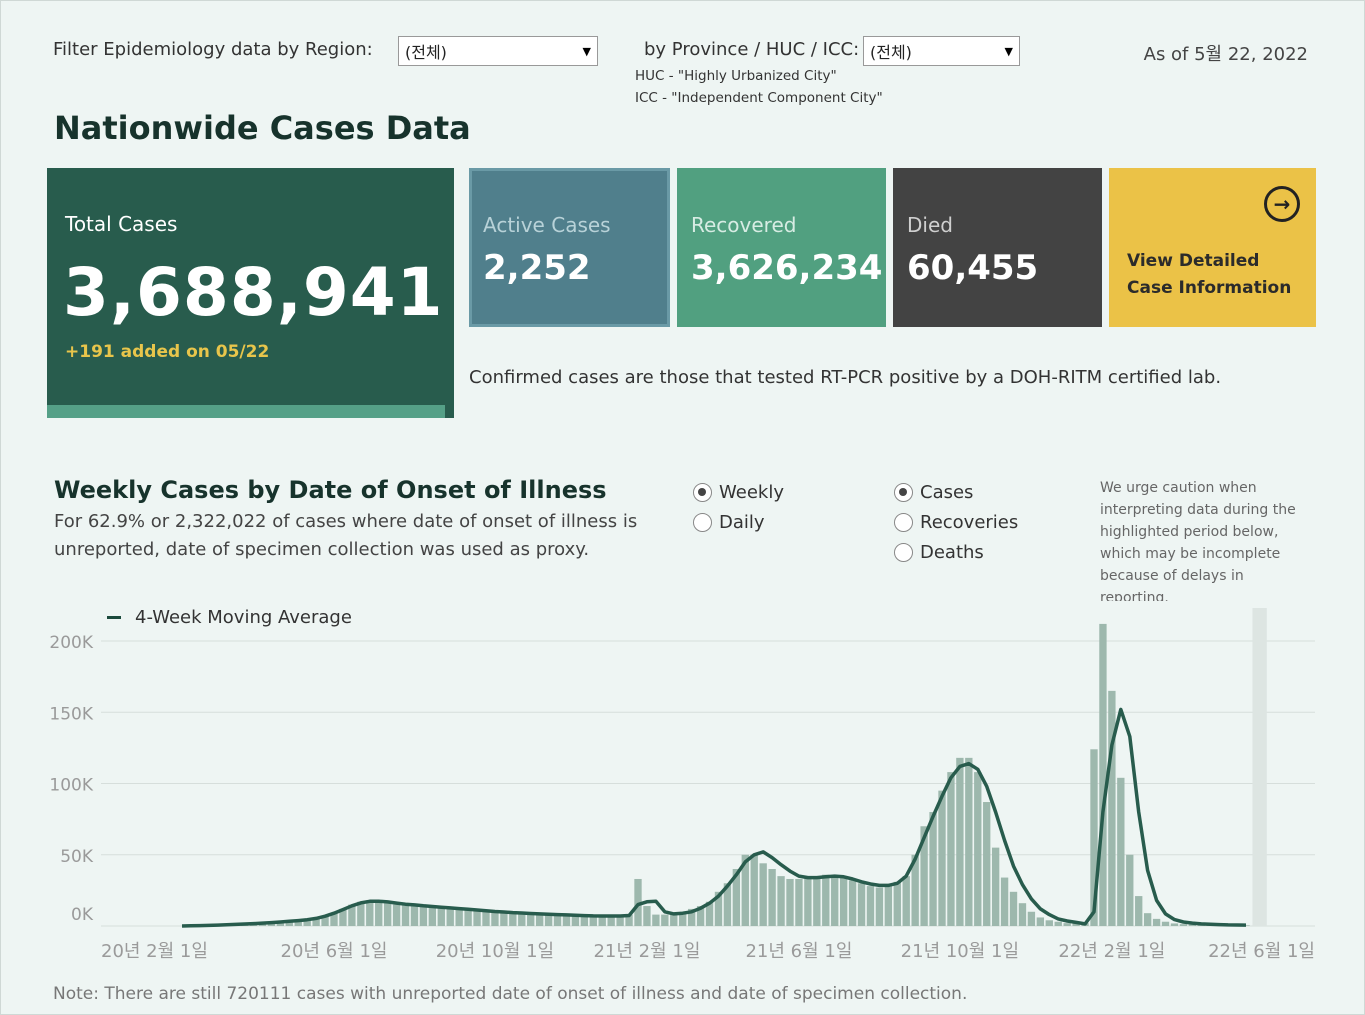 The image size is (1365, 1015). What do you see at coordinates (738, 522) in the screenshot?
I see `radio-daily: Daily` at bounding box center [738, 522].